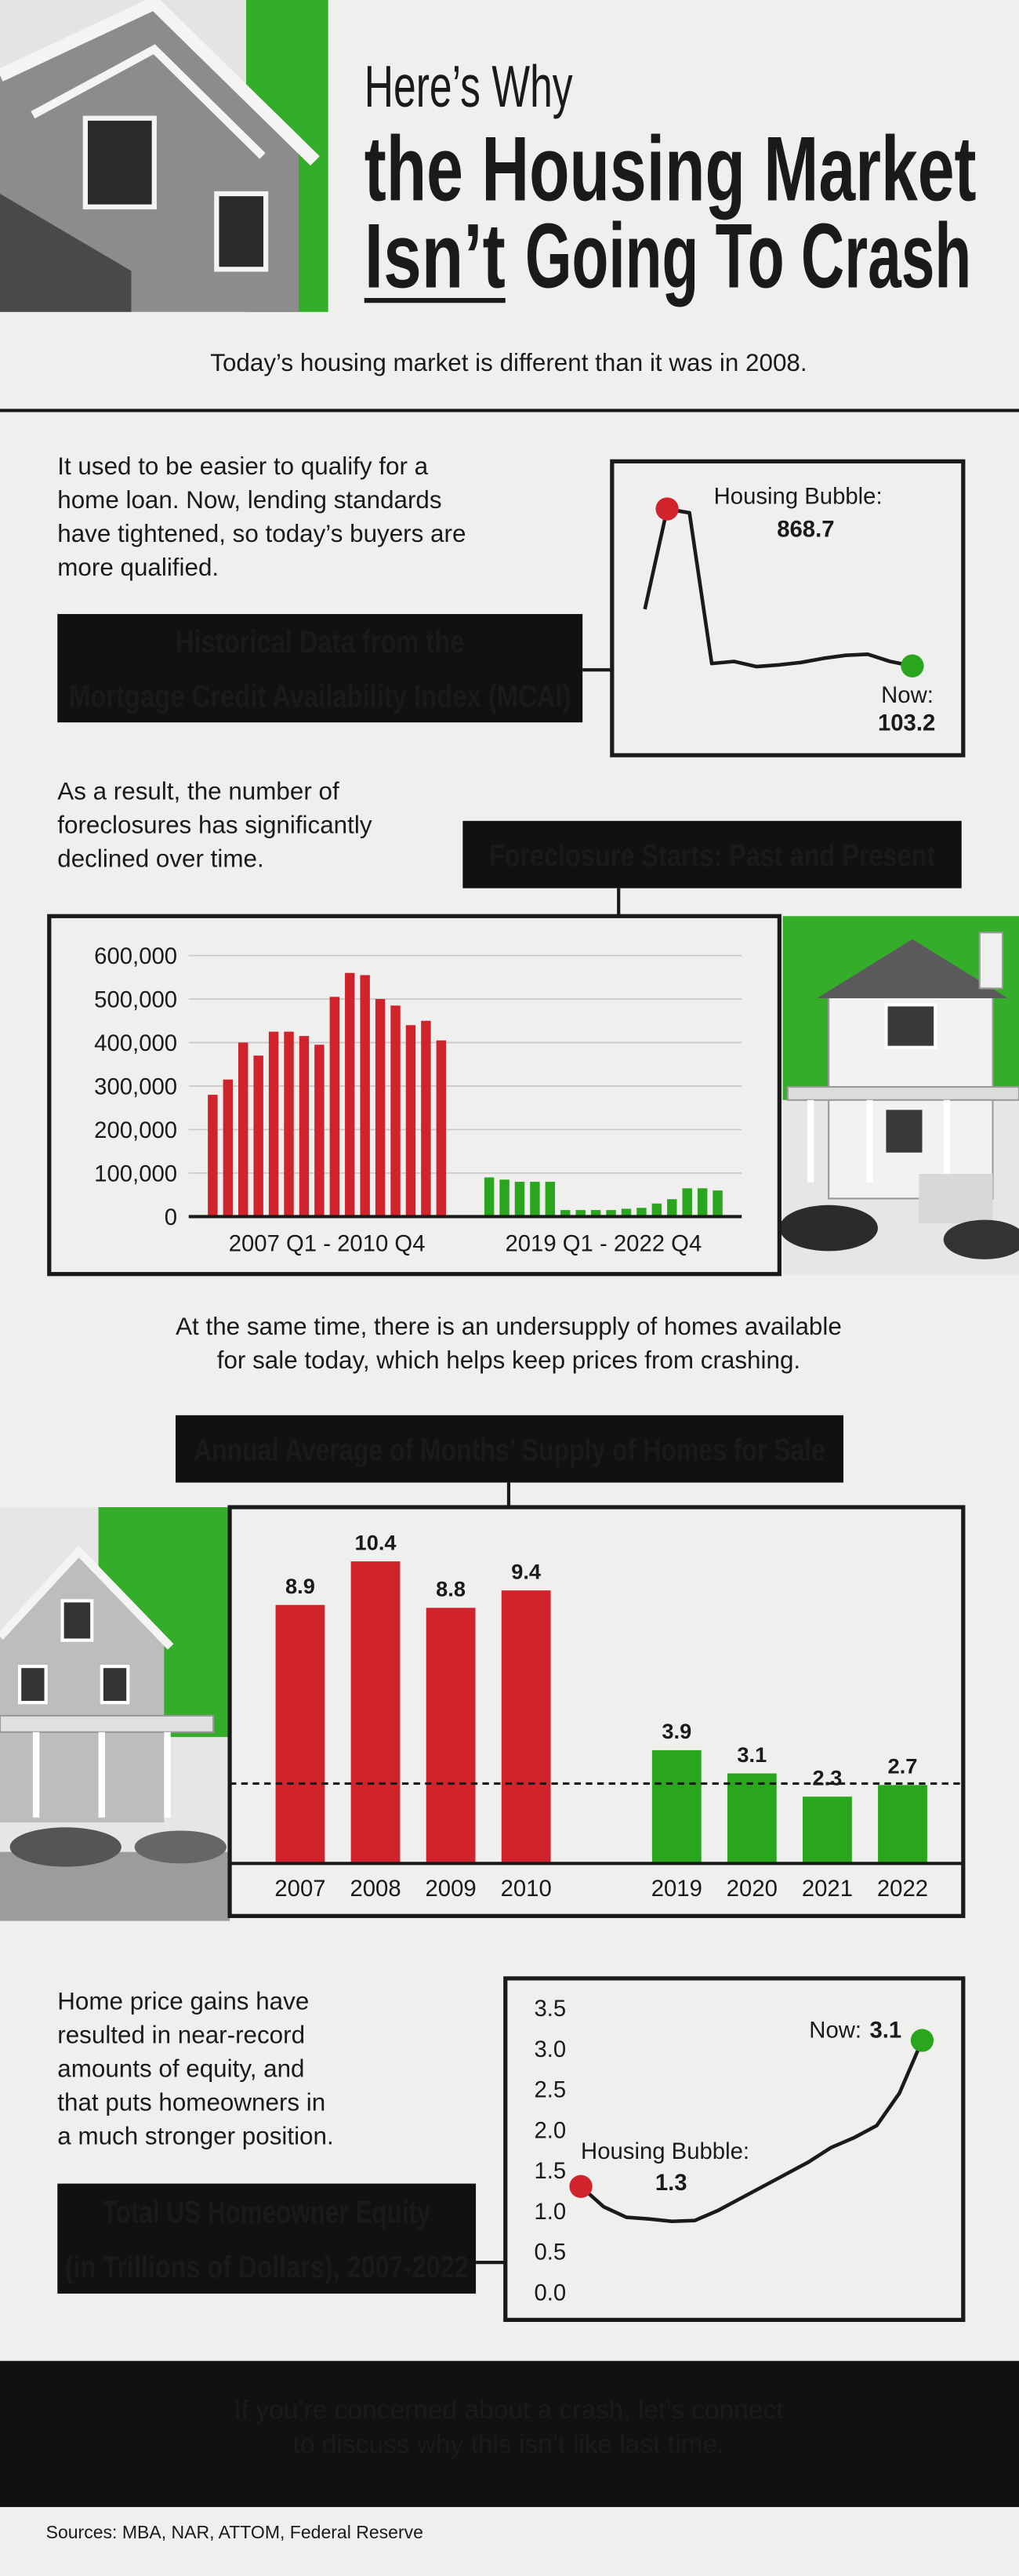  What do you see at coordinates (171, 1217) in the screenshot?
I see `y-tick-label: 0` at bounding box center [171, 1217].